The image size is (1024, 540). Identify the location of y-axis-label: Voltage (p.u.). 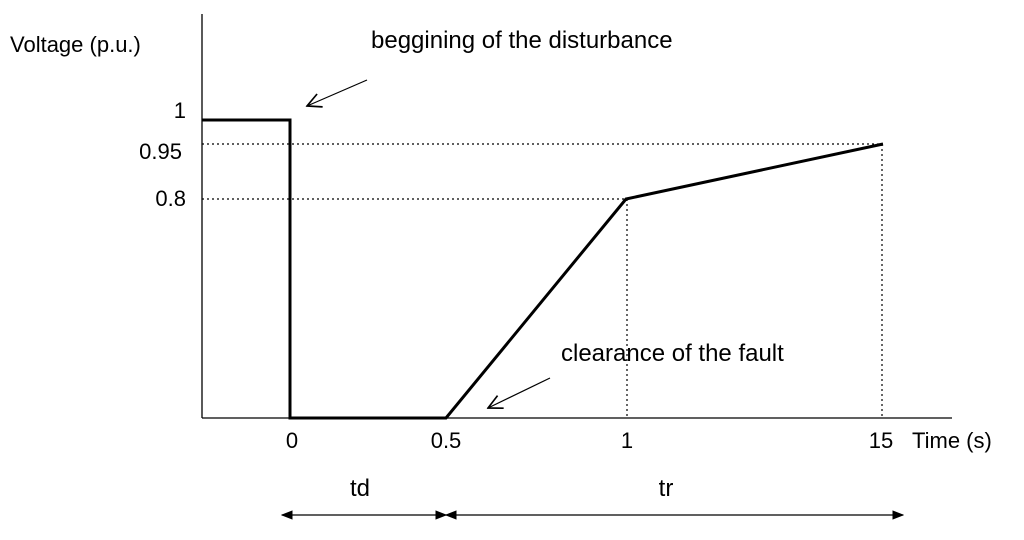
(75, 44).